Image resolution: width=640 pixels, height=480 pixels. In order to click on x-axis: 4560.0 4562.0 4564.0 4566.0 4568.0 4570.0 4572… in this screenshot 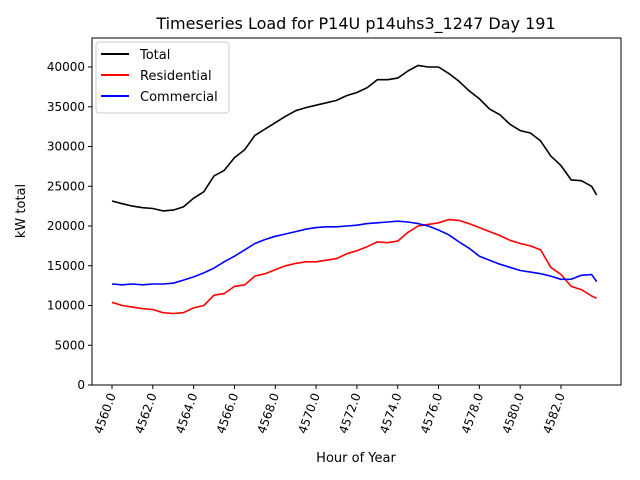, I will do `click(329, 410)`.